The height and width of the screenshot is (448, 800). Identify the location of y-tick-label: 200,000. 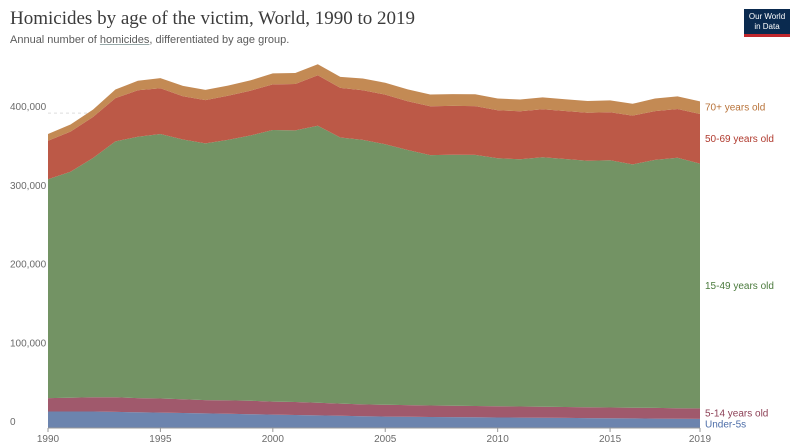
(28, 265).